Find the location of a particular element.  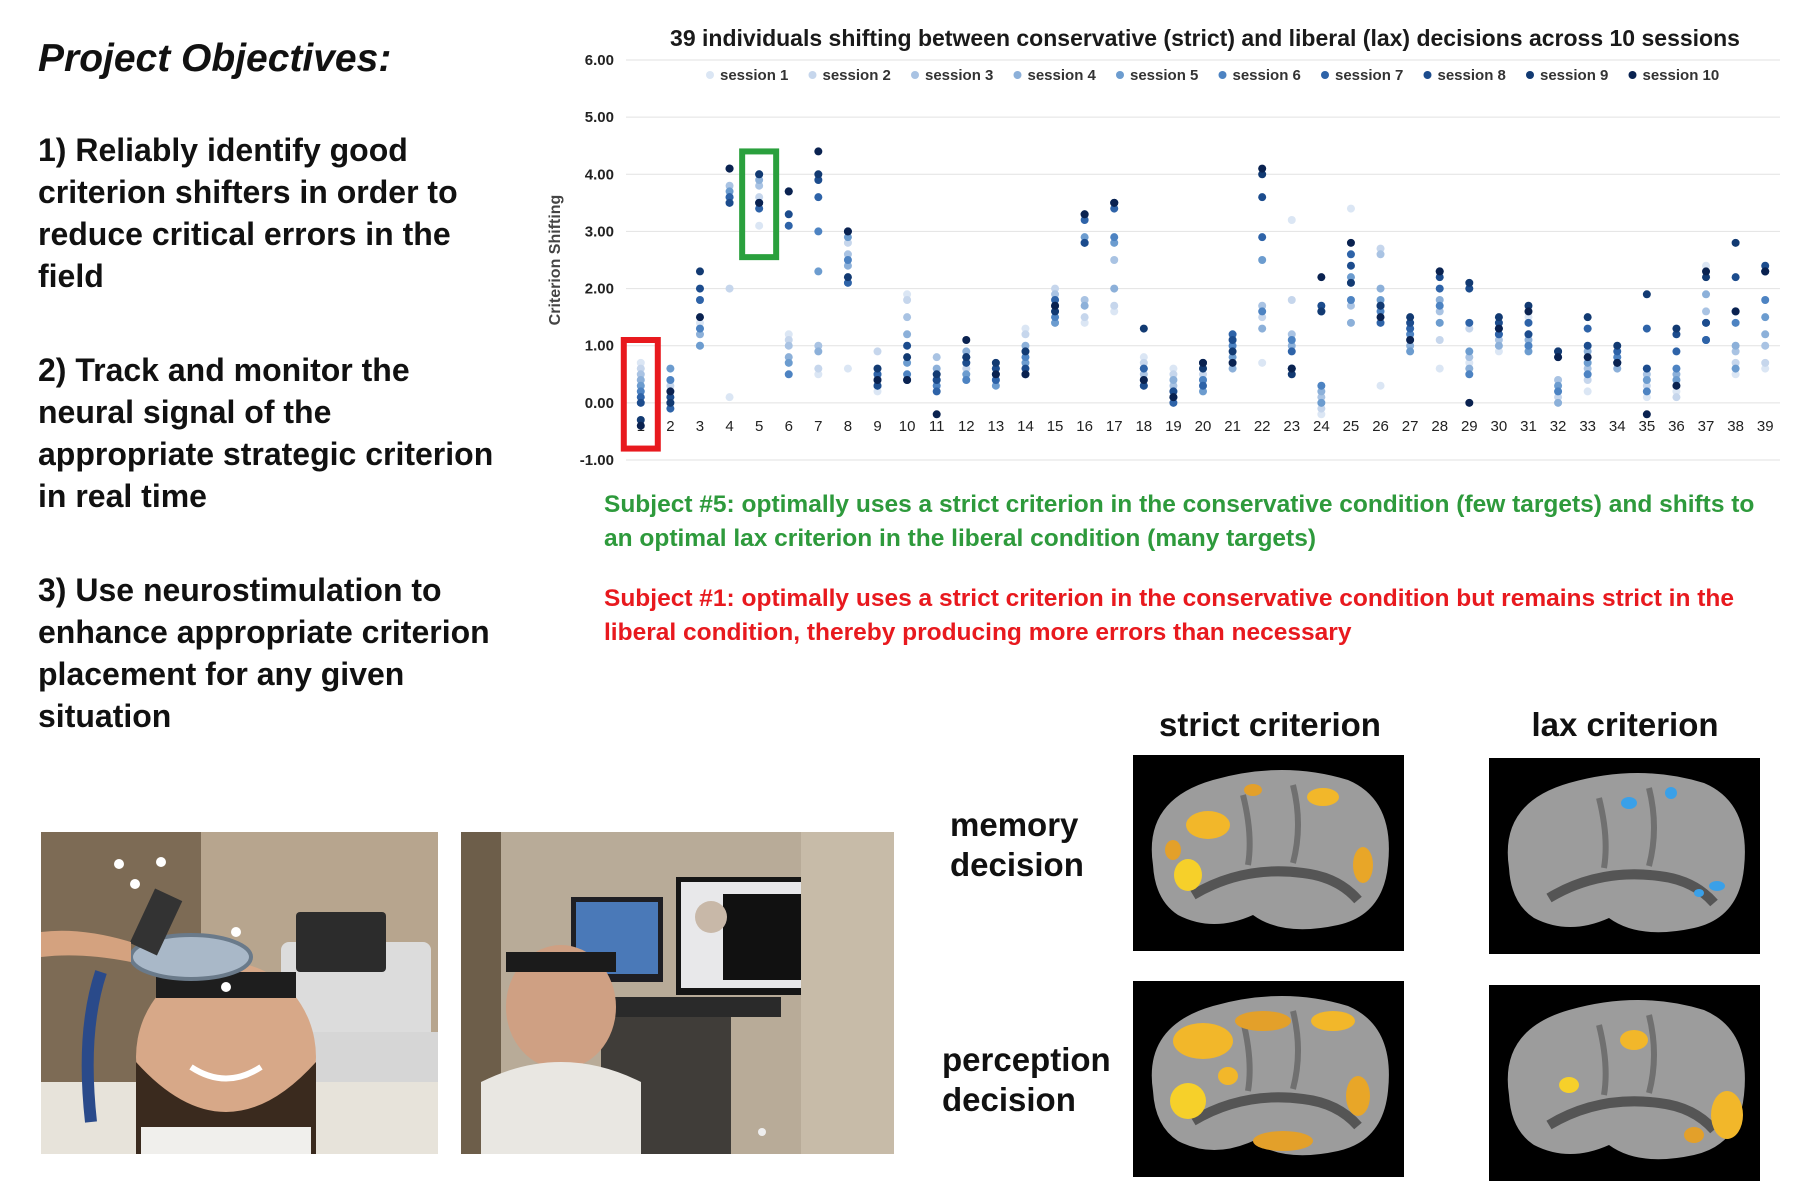

x-tick-label: 17 is located at coordinates (1114, 426).